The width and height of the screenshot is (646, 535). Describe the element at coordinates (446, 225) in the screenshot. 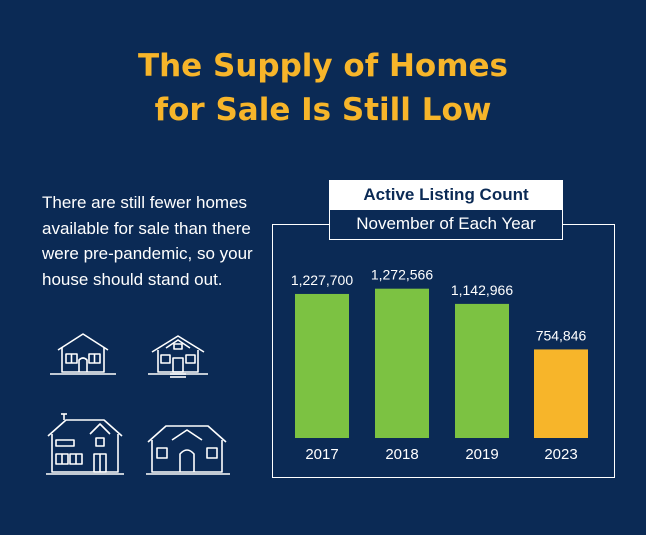

I see `chart-subtitle: November of Each Year` at that location.